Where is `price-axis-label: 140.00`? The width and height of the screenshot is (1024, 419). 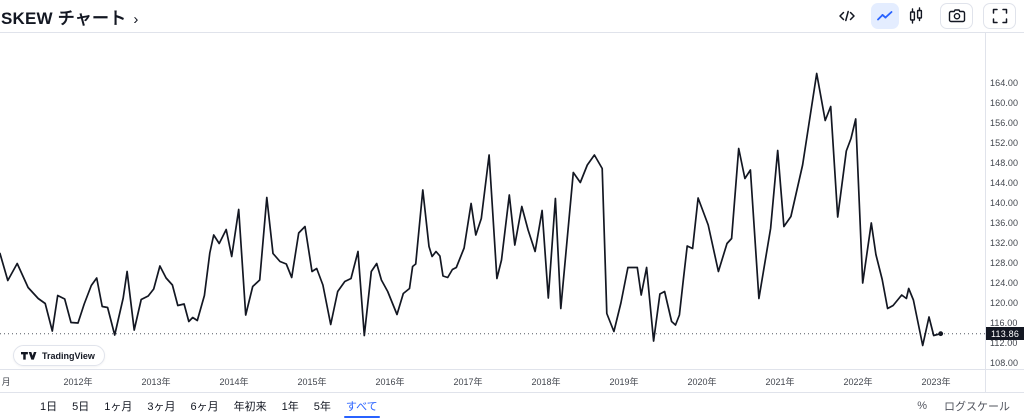 price-axis-label: 140.00 is located at coordinates (1004, 202).